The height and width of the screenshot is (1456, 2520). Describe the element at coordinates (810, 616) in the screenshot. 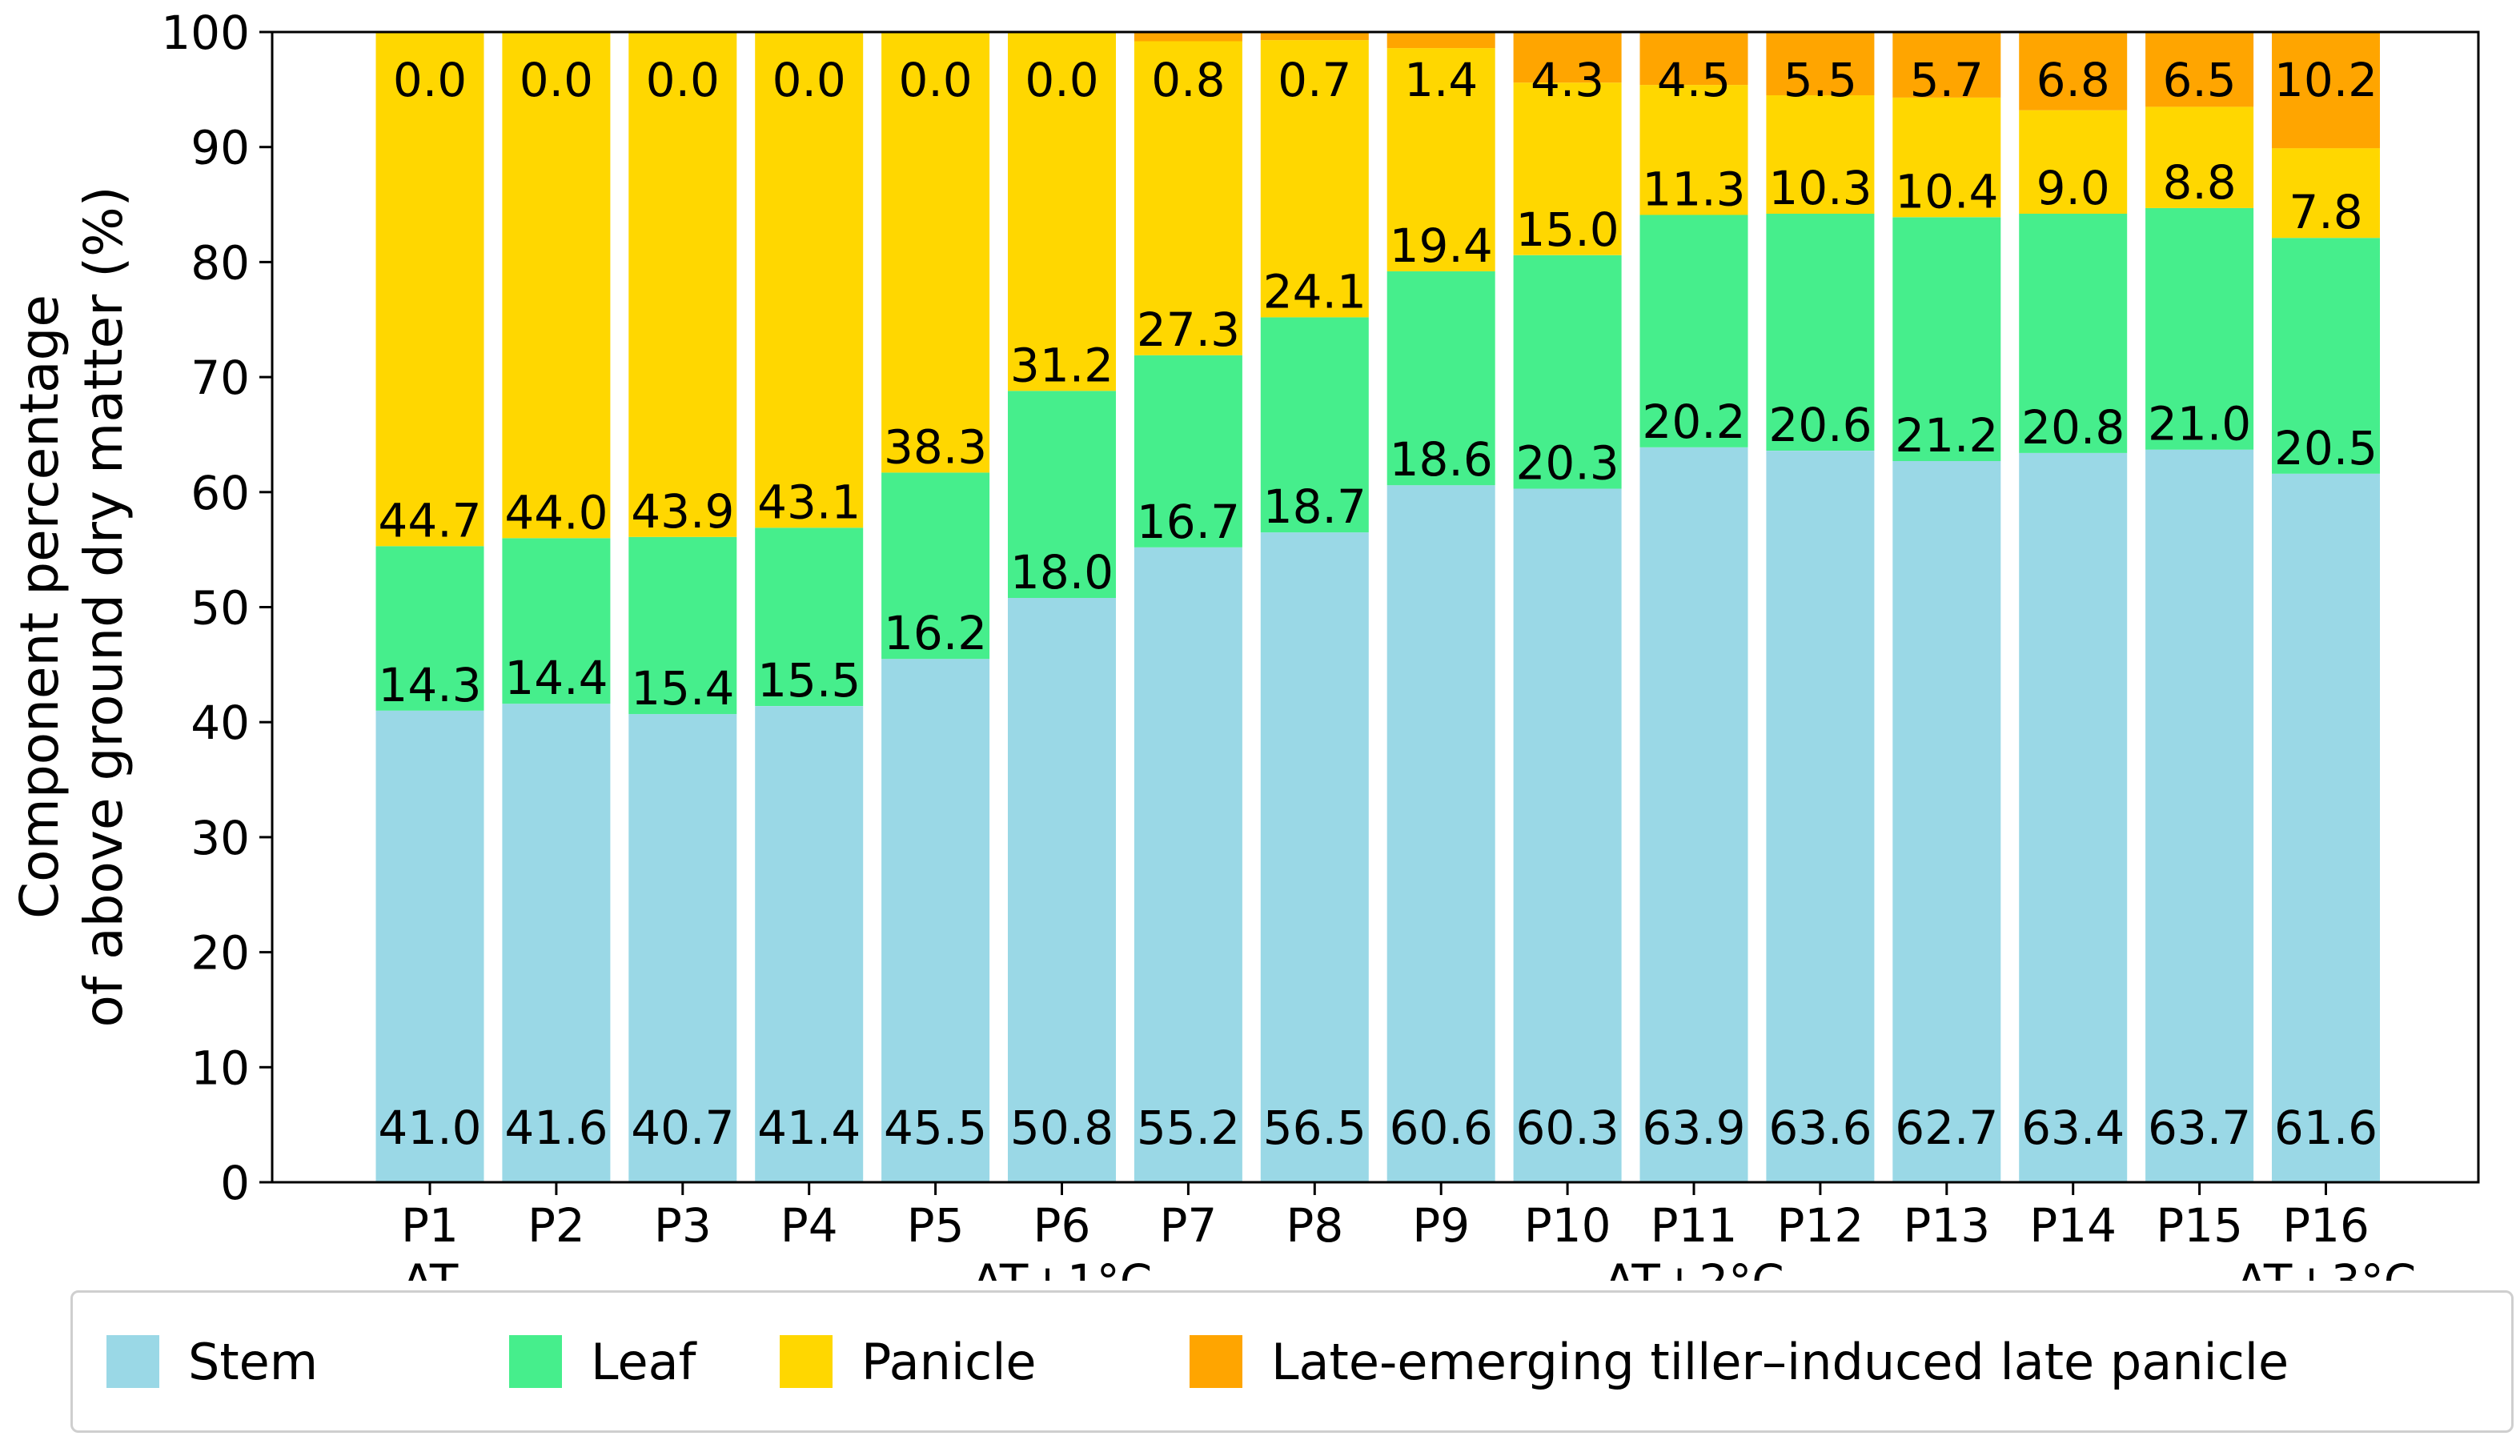

I see `bar-segment-leaf-p4` at that location.